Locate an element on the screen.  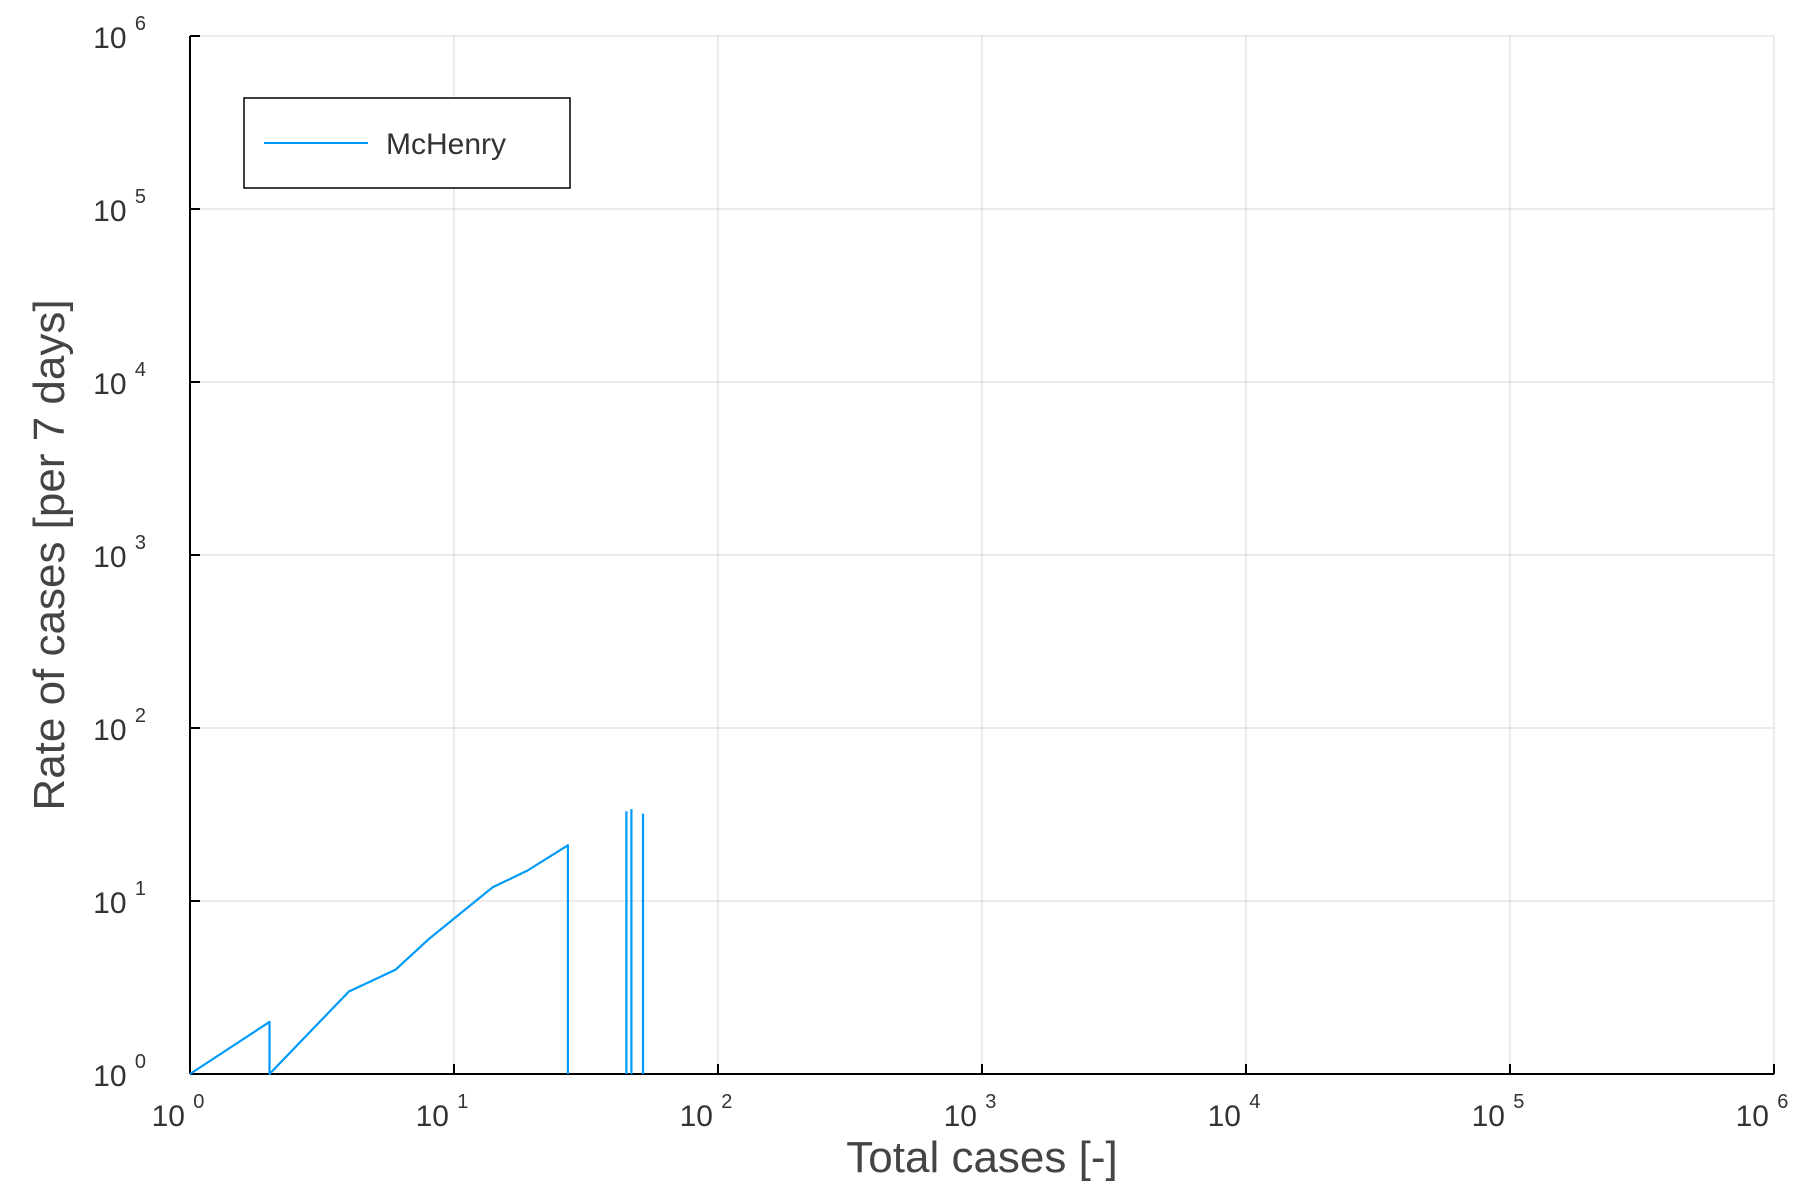
x-tick-label: 10 2 is located at coordinates (706, 1112).